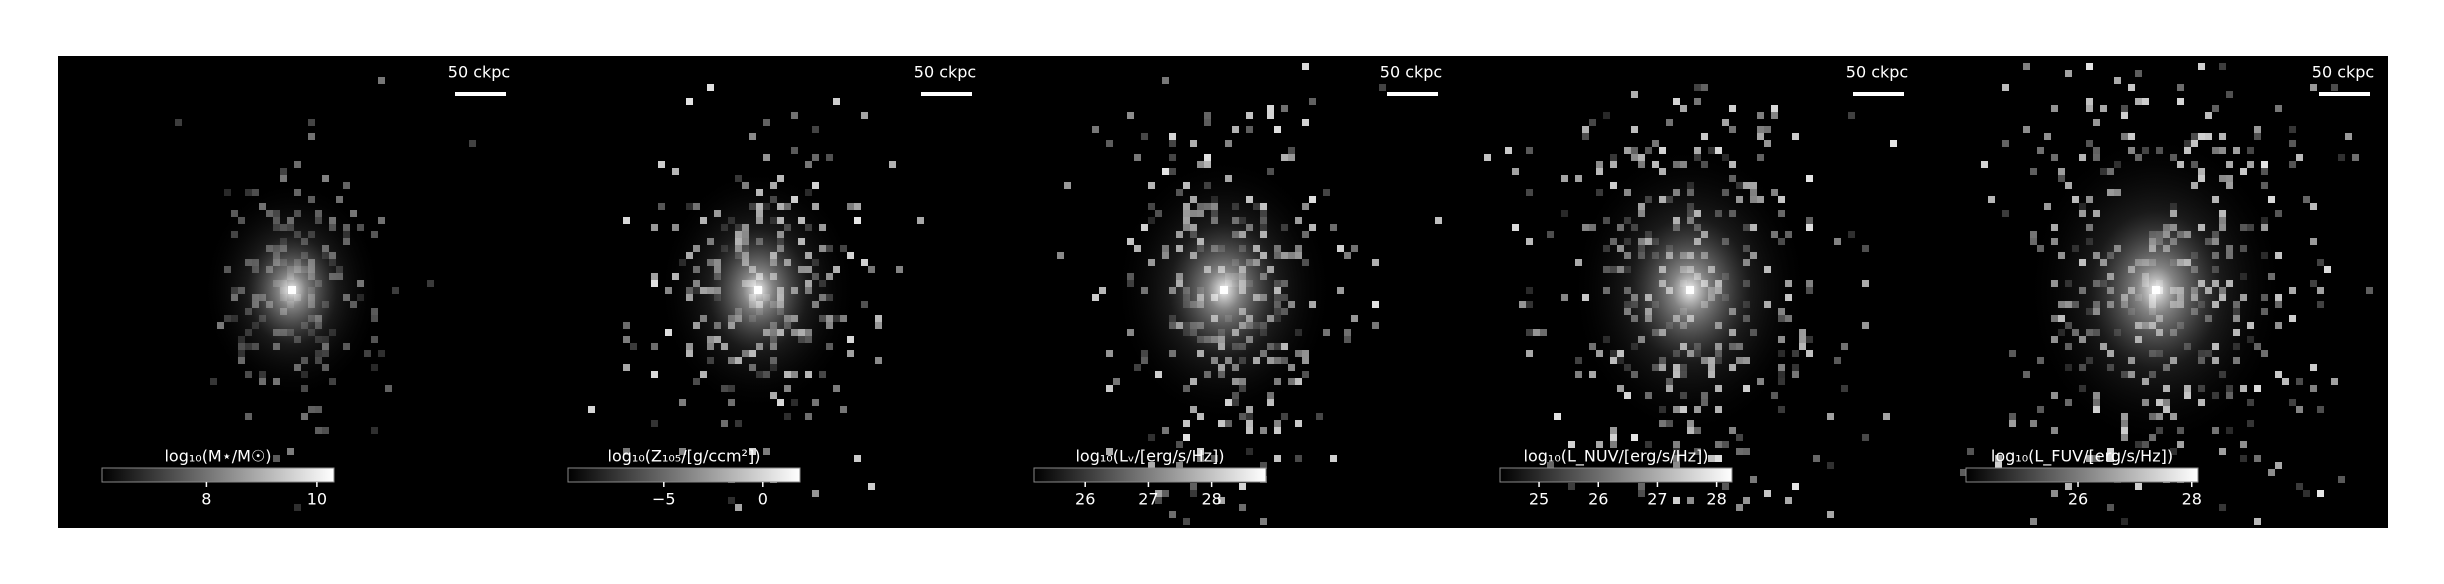  Describe the element at coordinates (2192, 499) in the screenshot. I see `colorbar-tick-label: 28` at that location.